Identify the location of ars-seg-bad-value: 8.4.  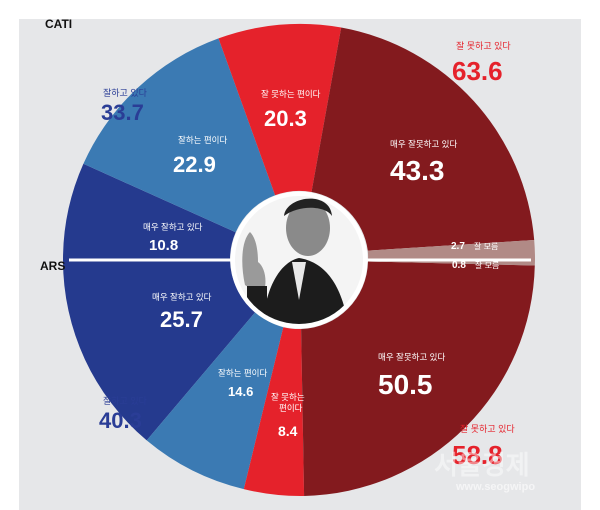
(288, 431).